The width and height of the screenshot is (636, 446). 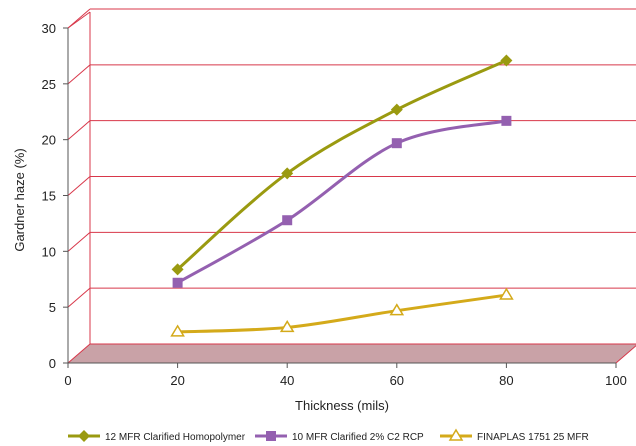 I want to click on x-tick-label: 60, so click(x=397, y=380).